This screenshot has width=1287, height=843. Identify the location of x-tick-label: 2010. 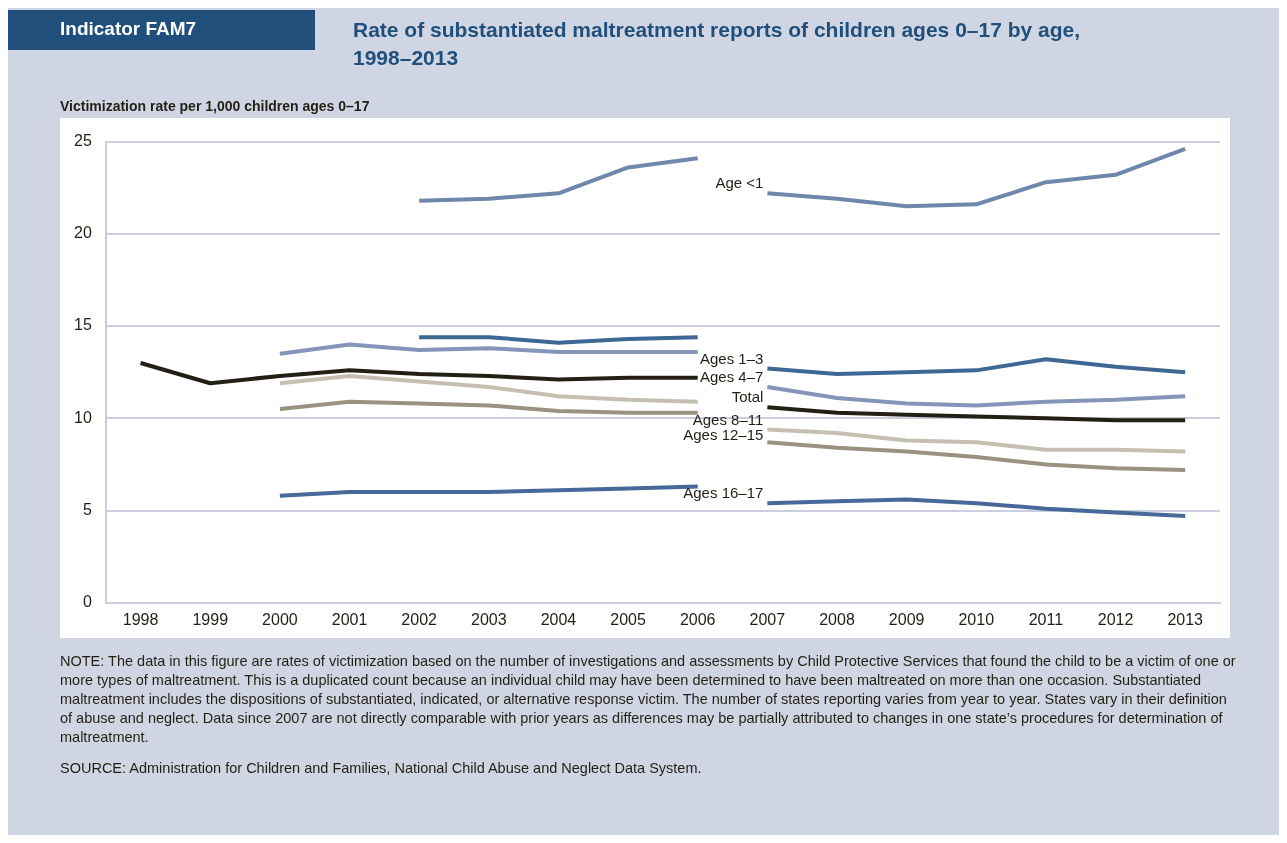
(976, 619).